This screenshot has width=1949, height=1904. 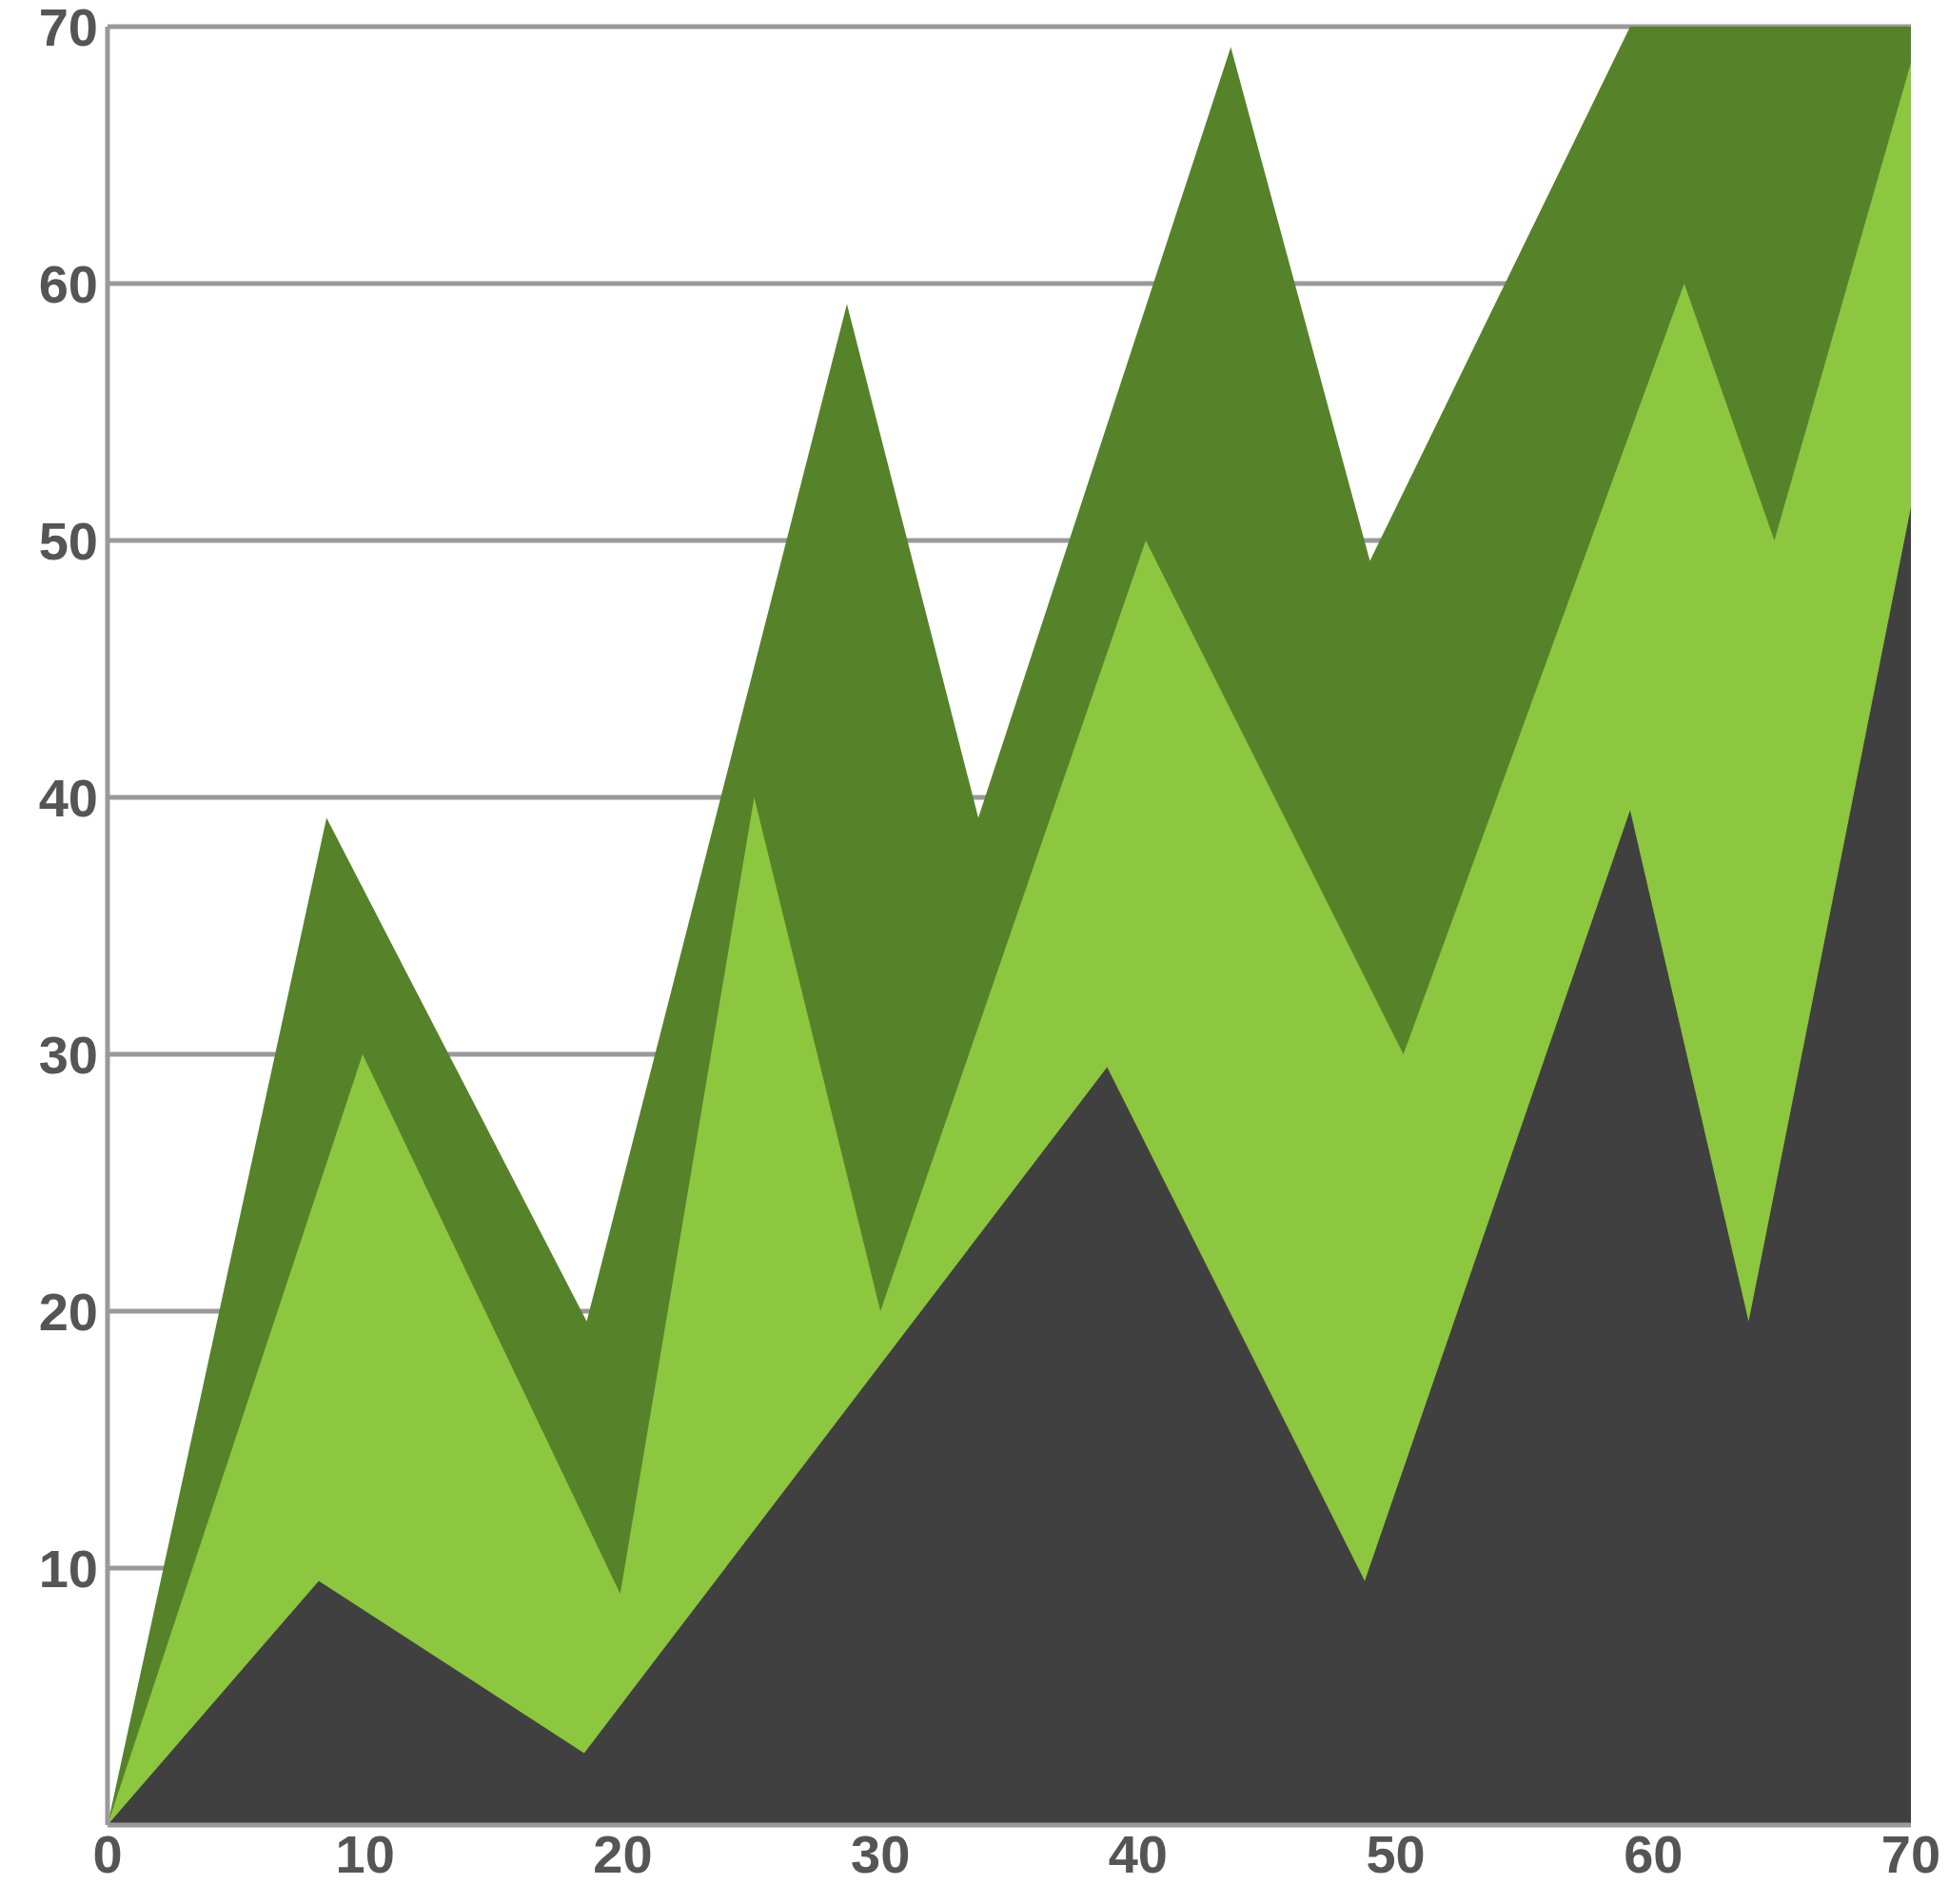 I want to click on x-tick-label: 0, so click(x=107, y=1853).